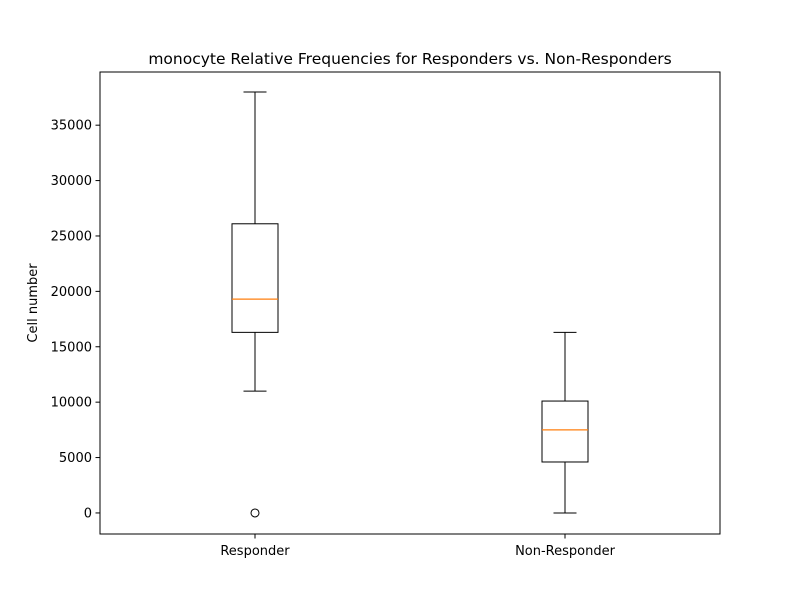 The height and width of the screenshot is (600, 800). Describe the element at coordinates (255, 513) in the screenshot. I see `outlier-point` at that location.